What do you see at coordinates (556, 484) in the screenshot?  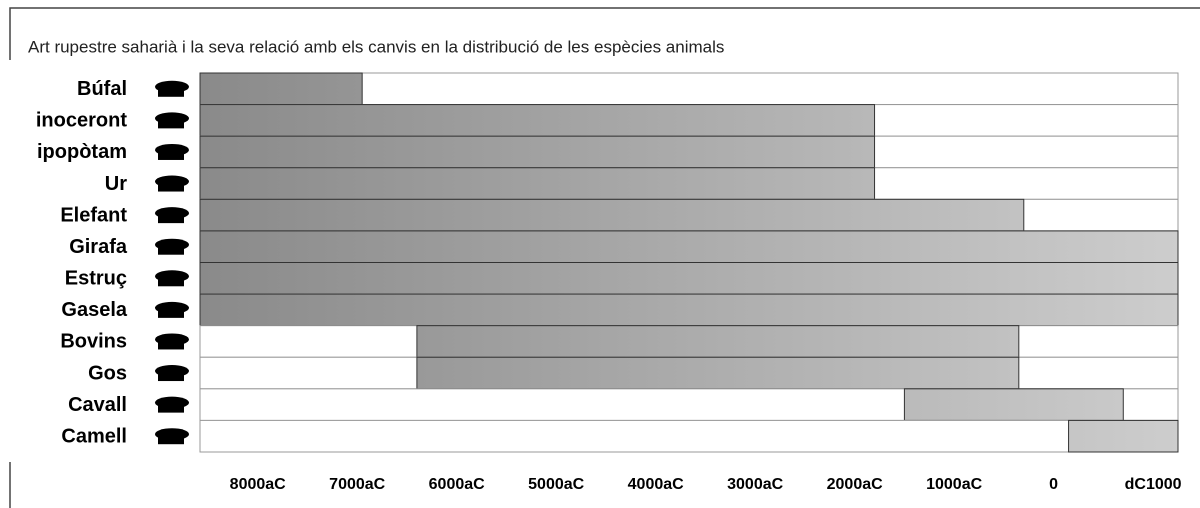 I see `x-tick-label: 5000aC` at bounding box center [556, 484].